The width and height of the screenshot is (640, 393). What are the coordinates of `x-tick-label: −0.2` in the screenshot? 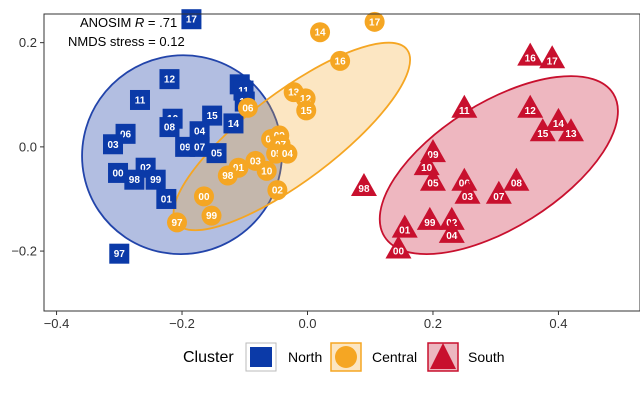 It's located at (182, 323).